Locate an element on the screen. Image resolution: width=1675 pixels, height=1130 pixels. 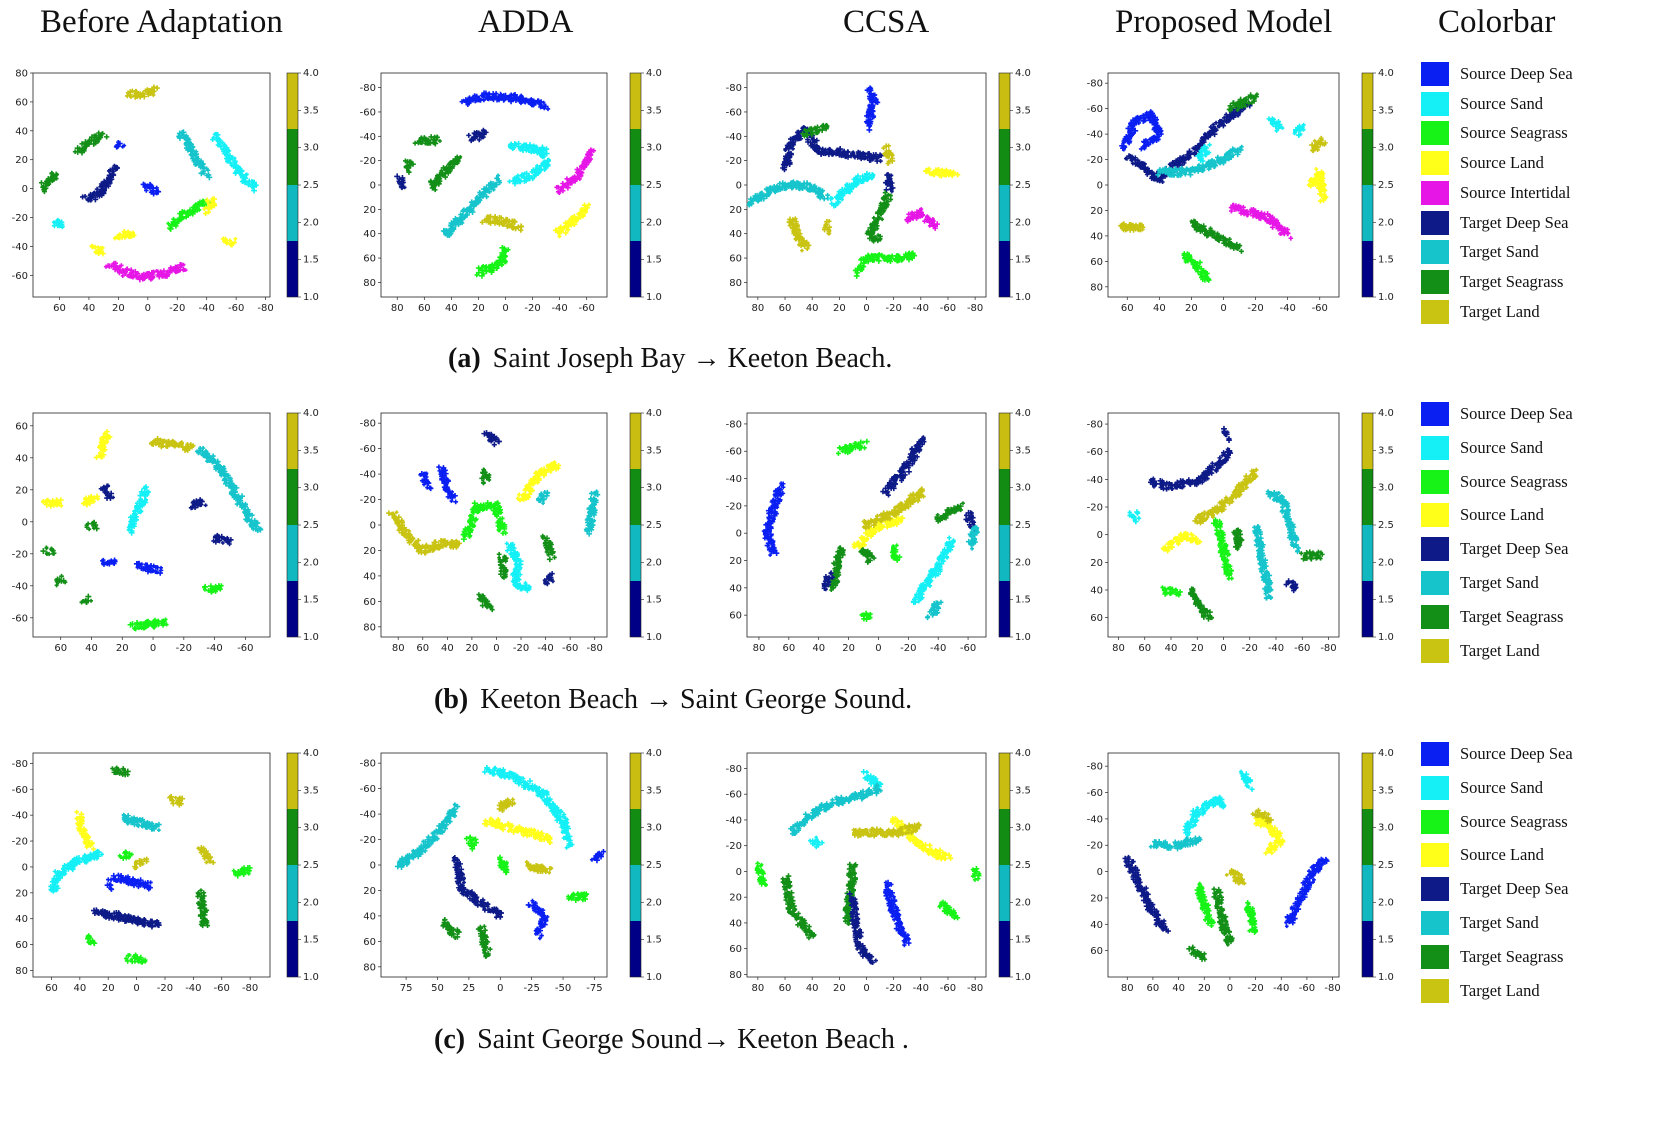
cluster-source-land is located at coordinates (52, 503).